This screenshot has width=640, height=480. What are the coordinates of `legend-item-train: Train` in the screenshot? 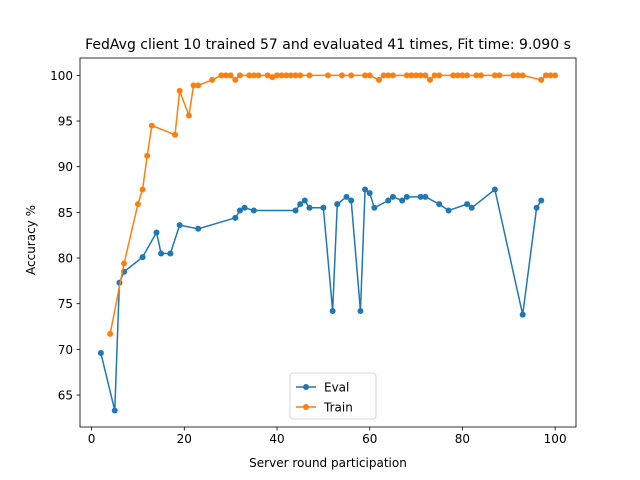 It's located at (324, 408).